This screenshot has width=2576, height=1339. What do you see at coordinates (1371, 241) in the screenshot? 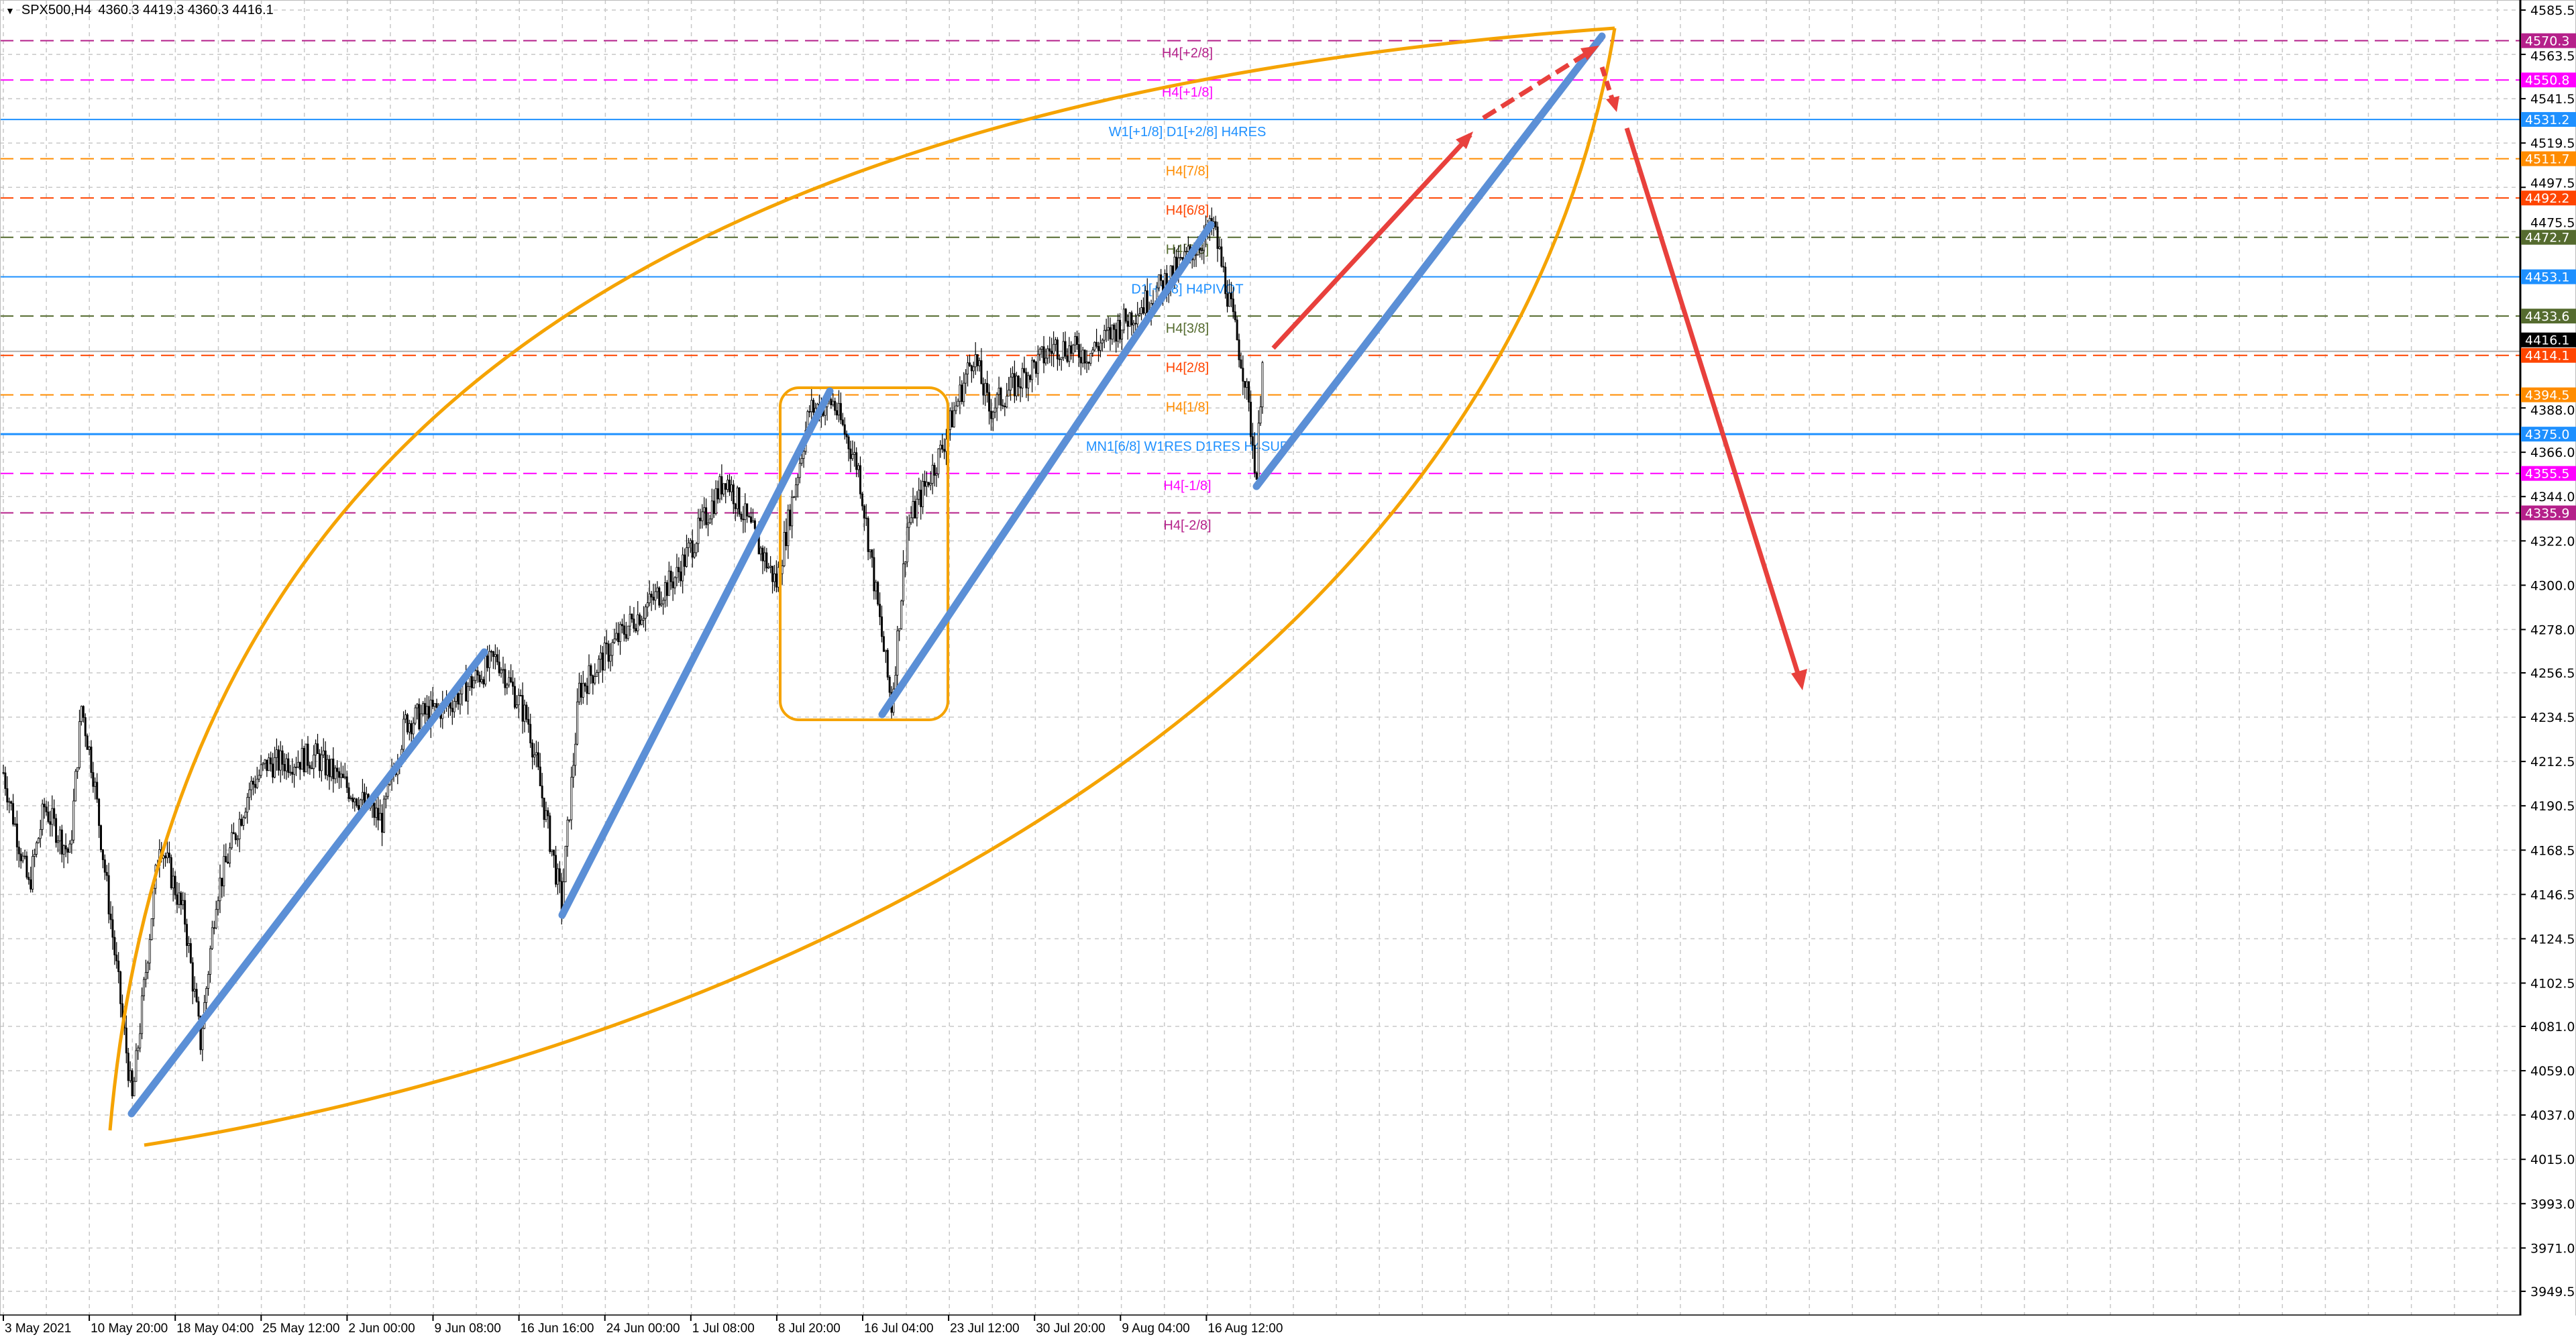
I see `arrow-up-solid` at bounding box center [1371, 241].